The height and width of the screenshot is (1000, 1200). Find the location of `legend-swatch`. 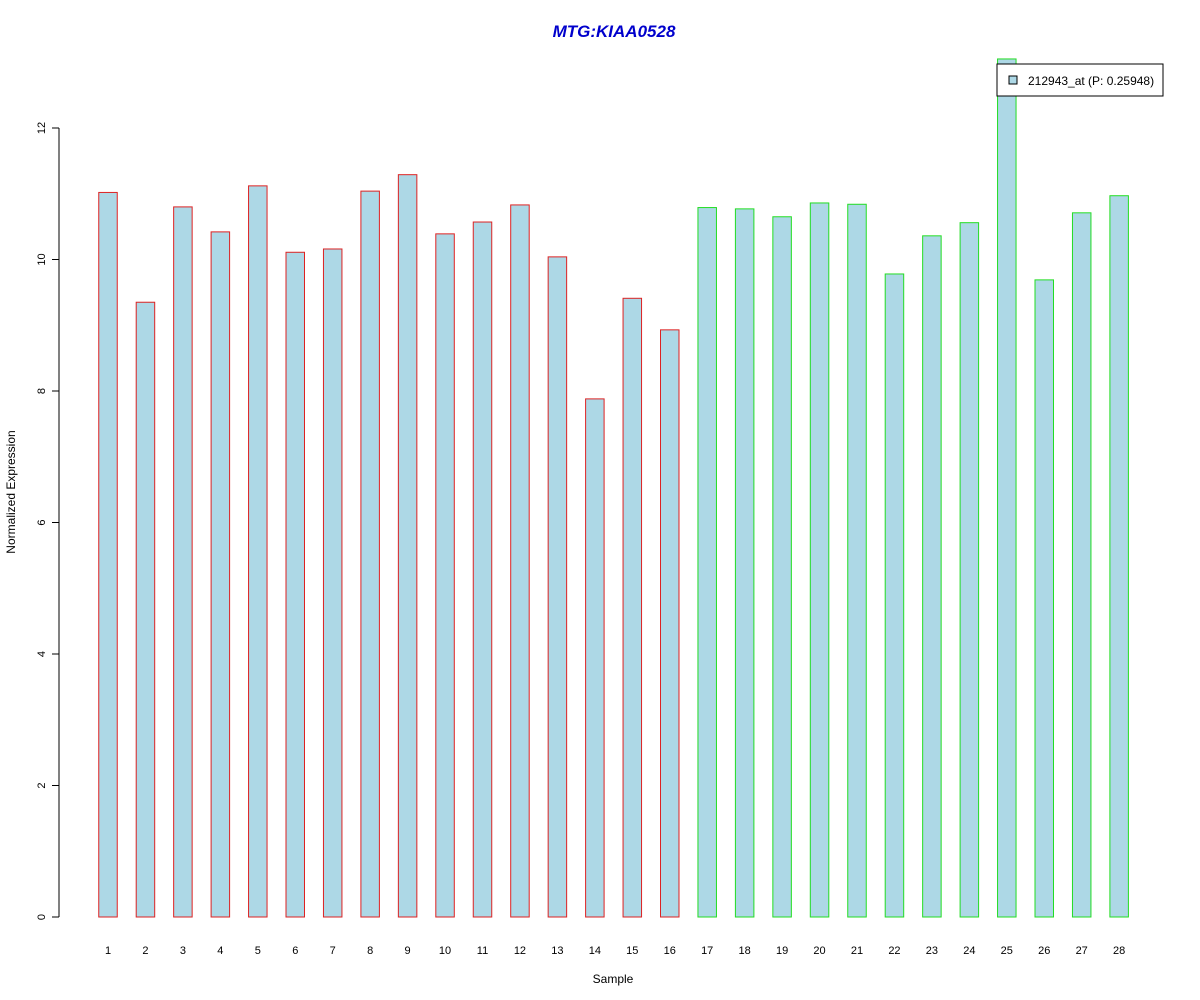

legend-swatch is located at coordinates (1013, 80).